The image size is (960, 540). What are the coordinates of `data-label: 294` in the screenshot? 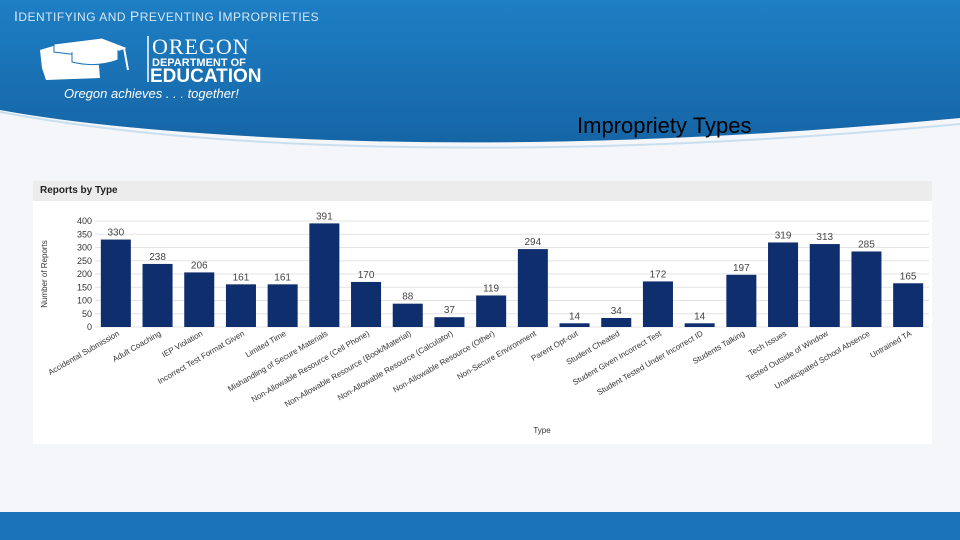 It's located at (533, 242).